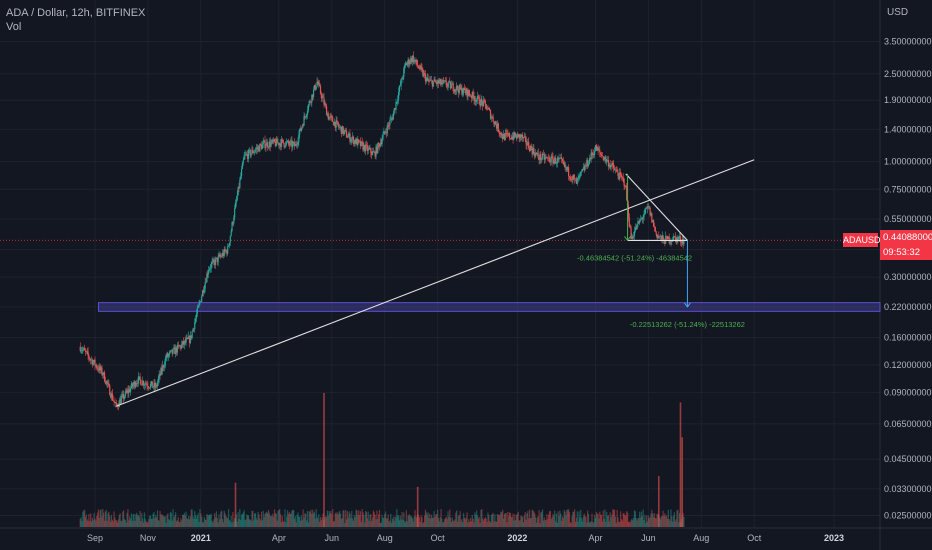  I want to click on x-tick-label: 2021, so click(201, 538).